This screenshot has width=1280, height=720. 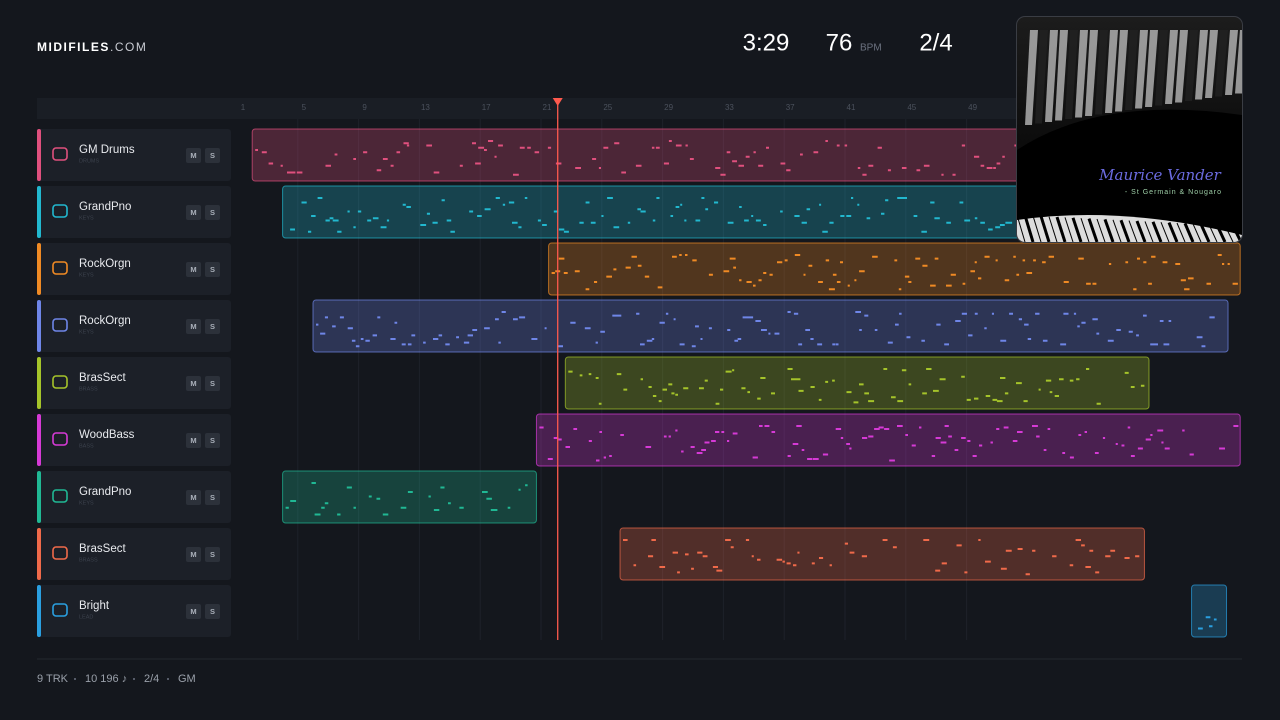 What do you see at coordinates (128, 47) in the screenshot?
I see `brand-suffix: .COM` at bounding box center [128, 47].